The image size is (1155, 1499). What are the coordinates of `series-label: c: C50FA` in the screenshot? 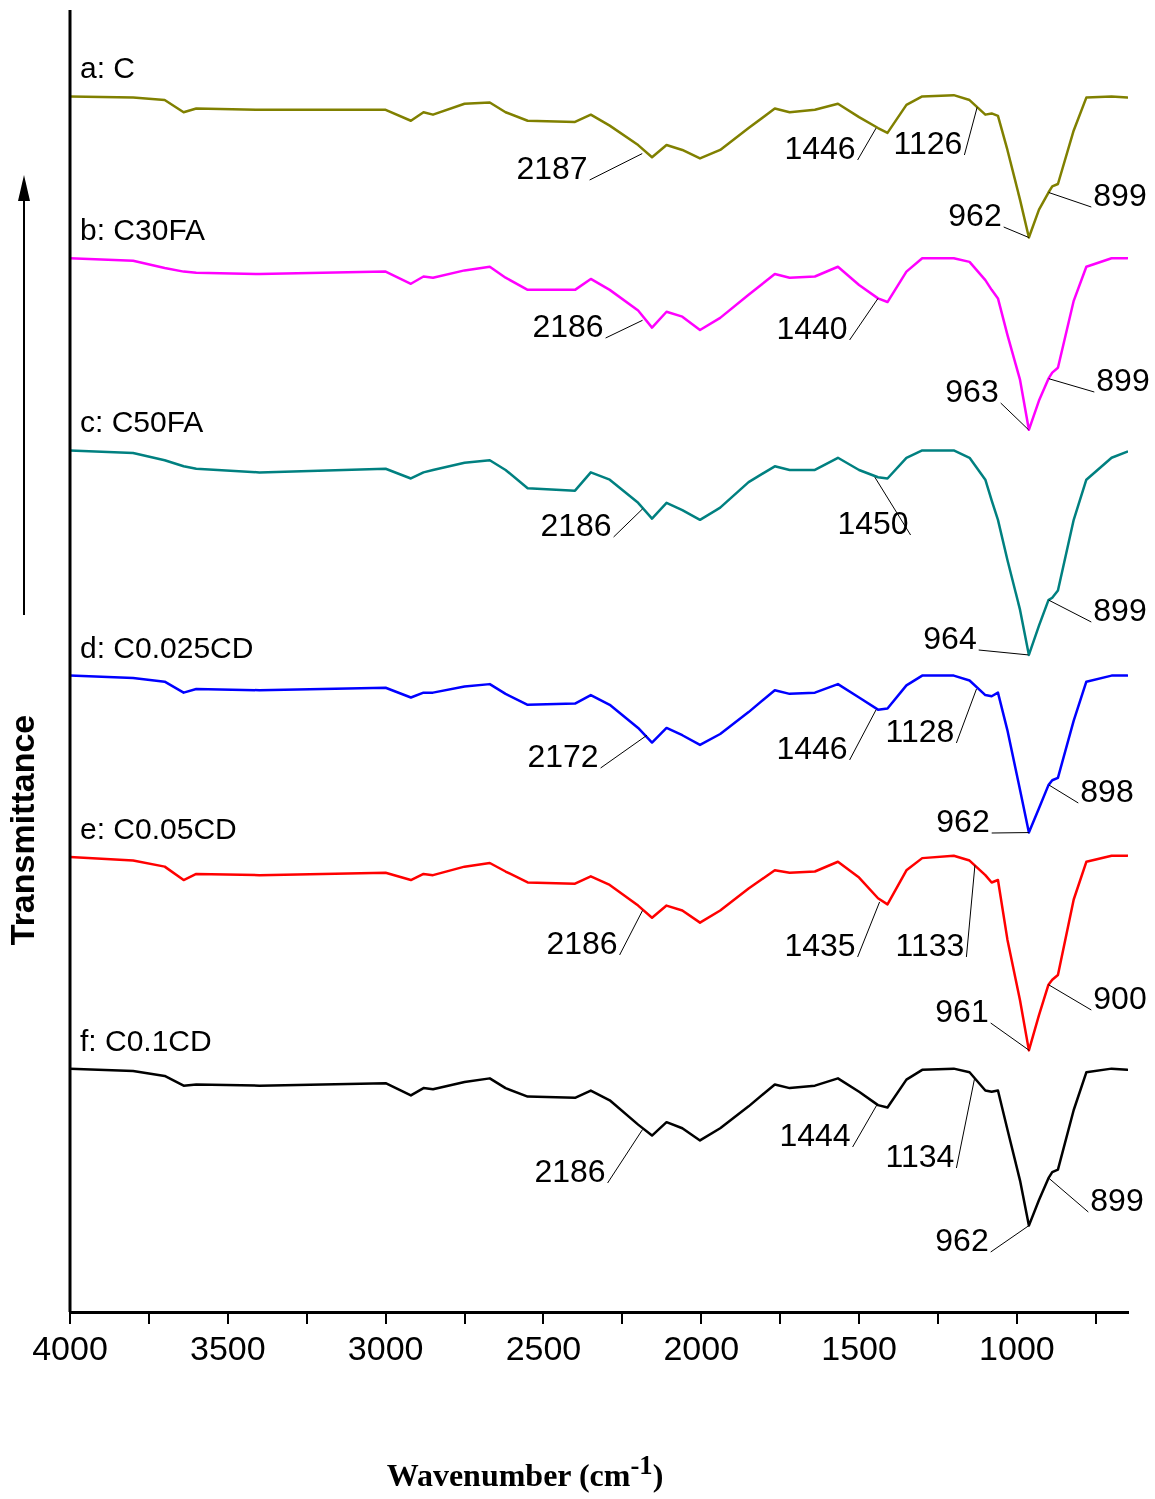 It's located at (142, 422).